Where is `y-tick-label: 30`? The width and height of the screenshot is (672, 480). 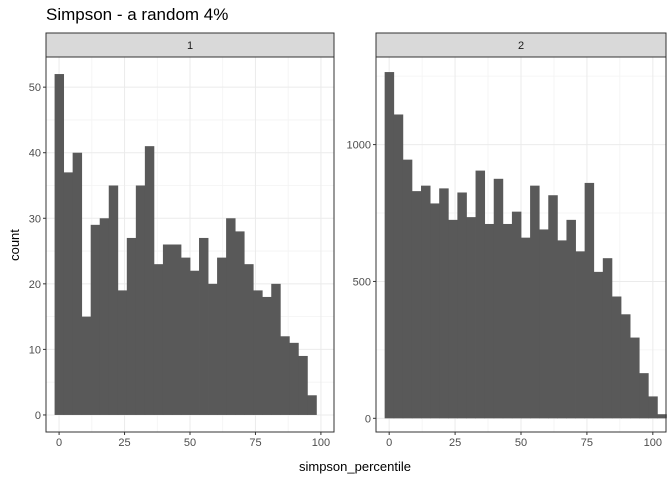 y-tick-label: 30 is located at coordinates (35, 219).